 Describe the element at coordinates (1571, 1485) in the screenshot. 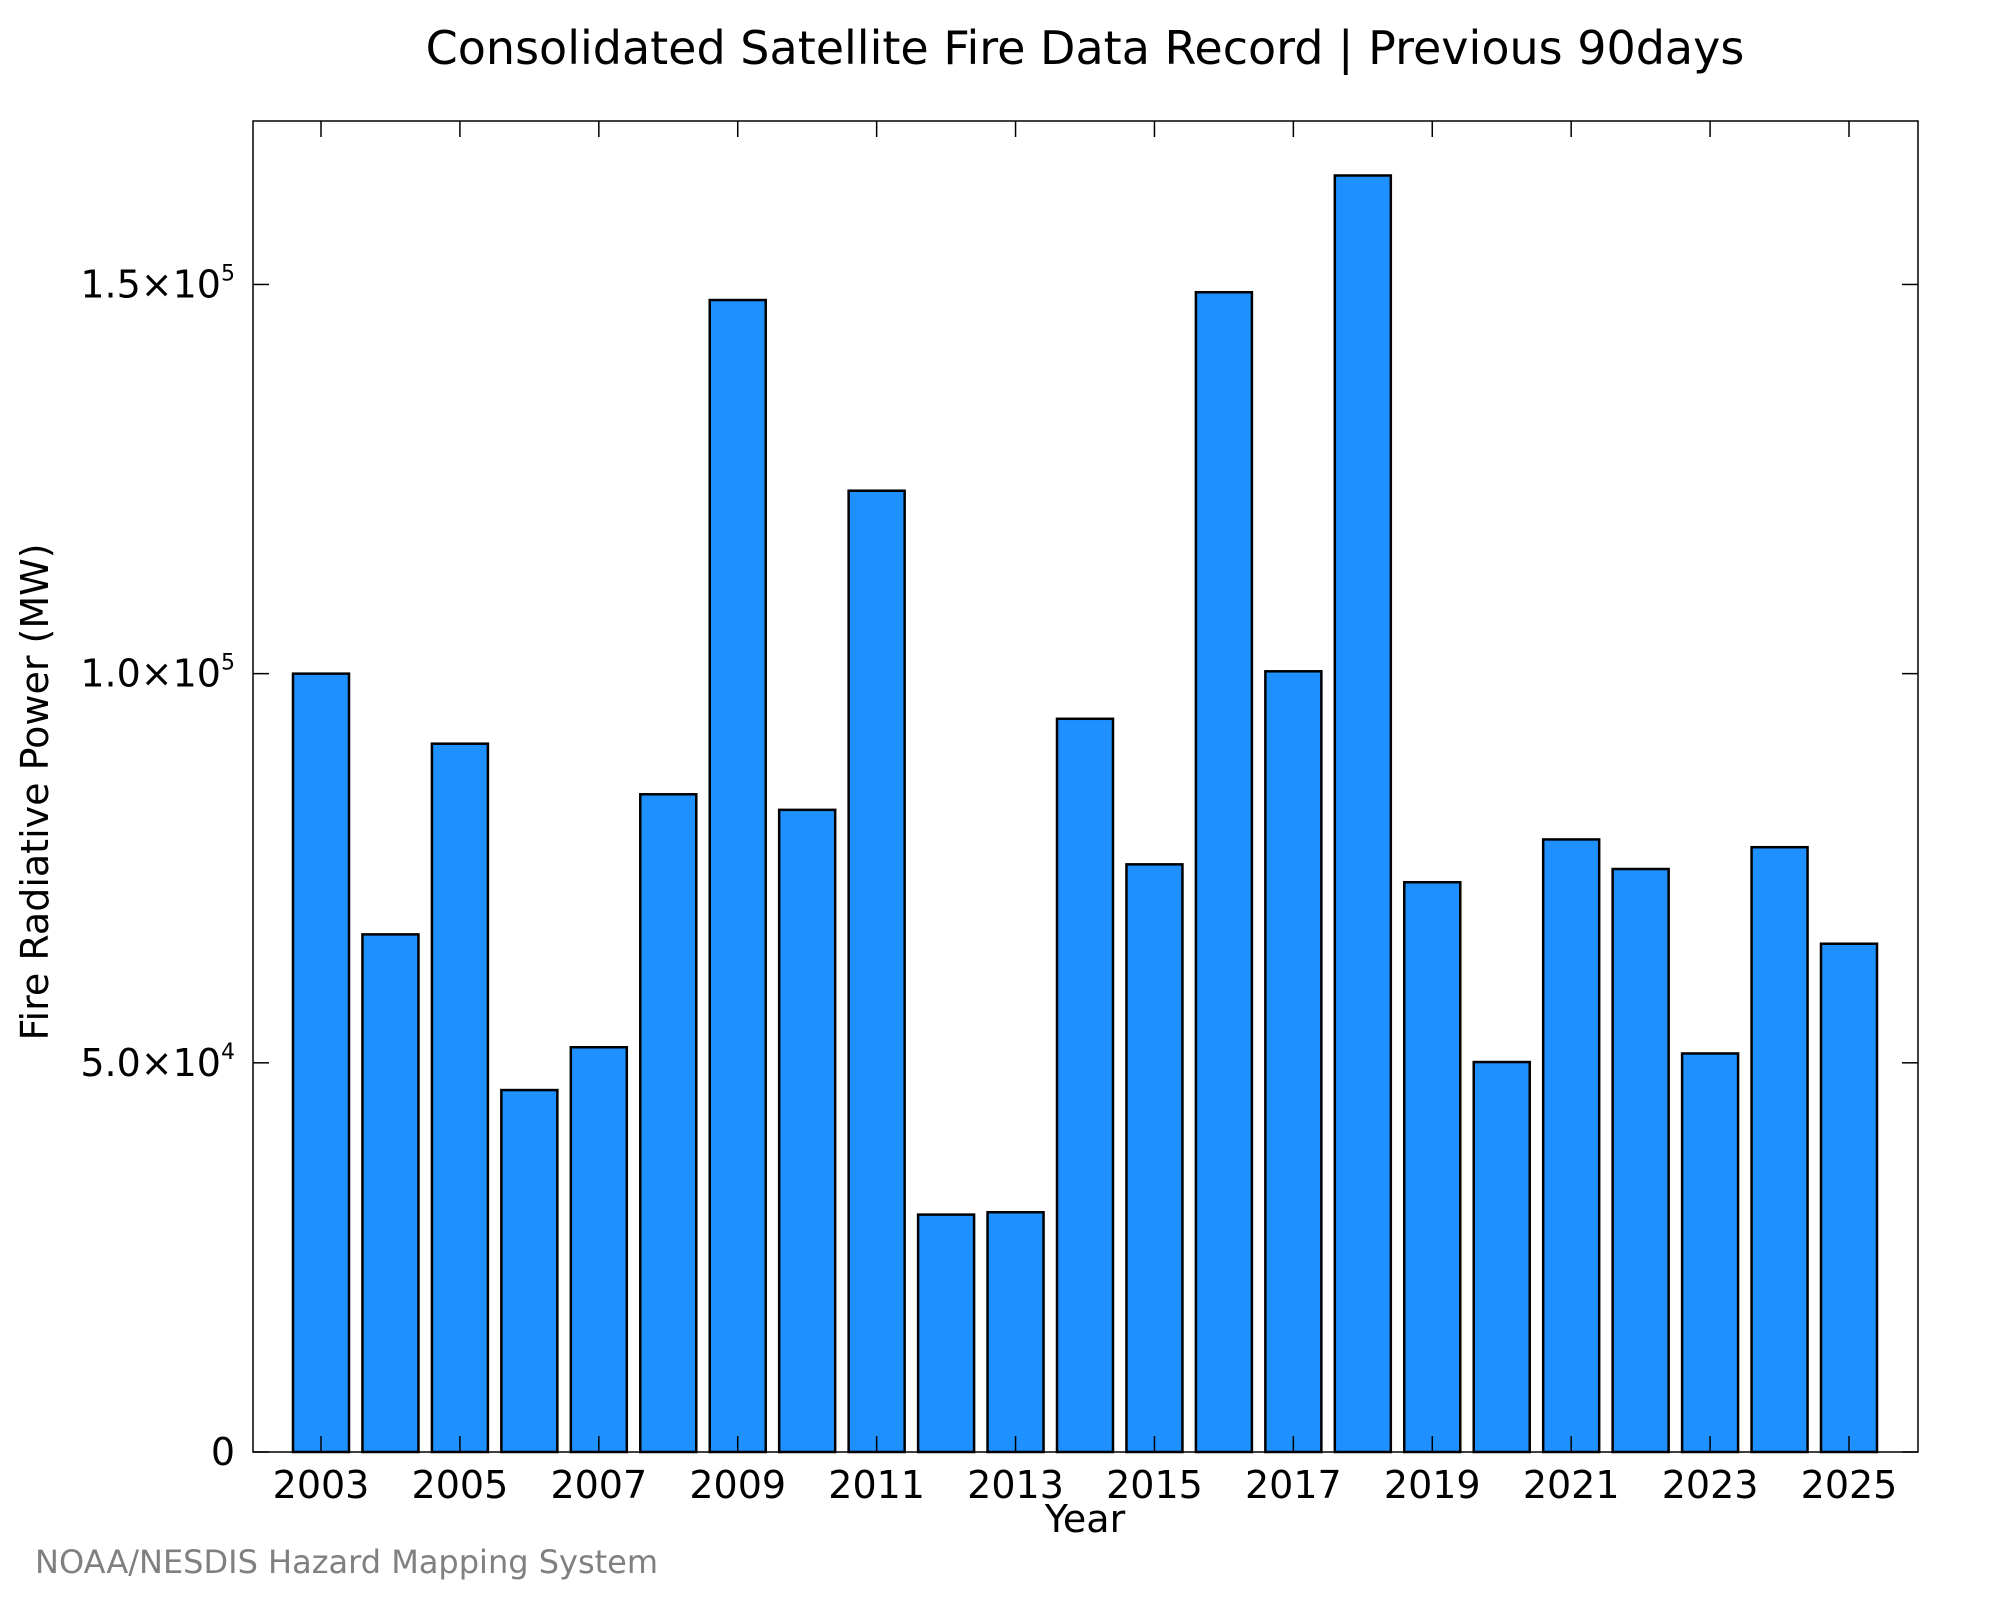

I see `x-tick-label: 2021` at that location.